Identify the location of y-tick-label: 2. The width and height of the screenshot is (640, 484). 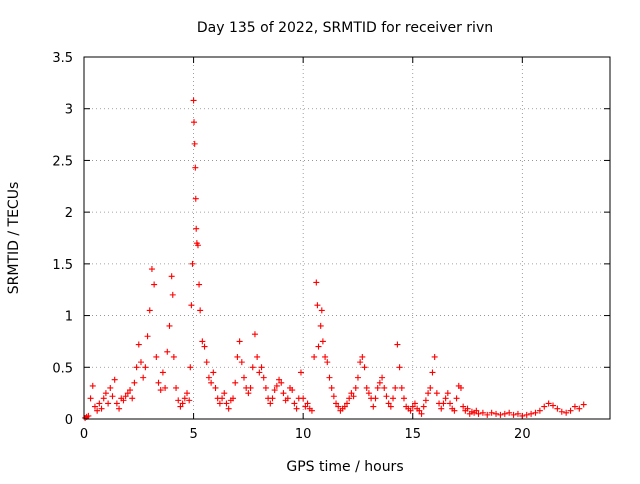
(69, 213).